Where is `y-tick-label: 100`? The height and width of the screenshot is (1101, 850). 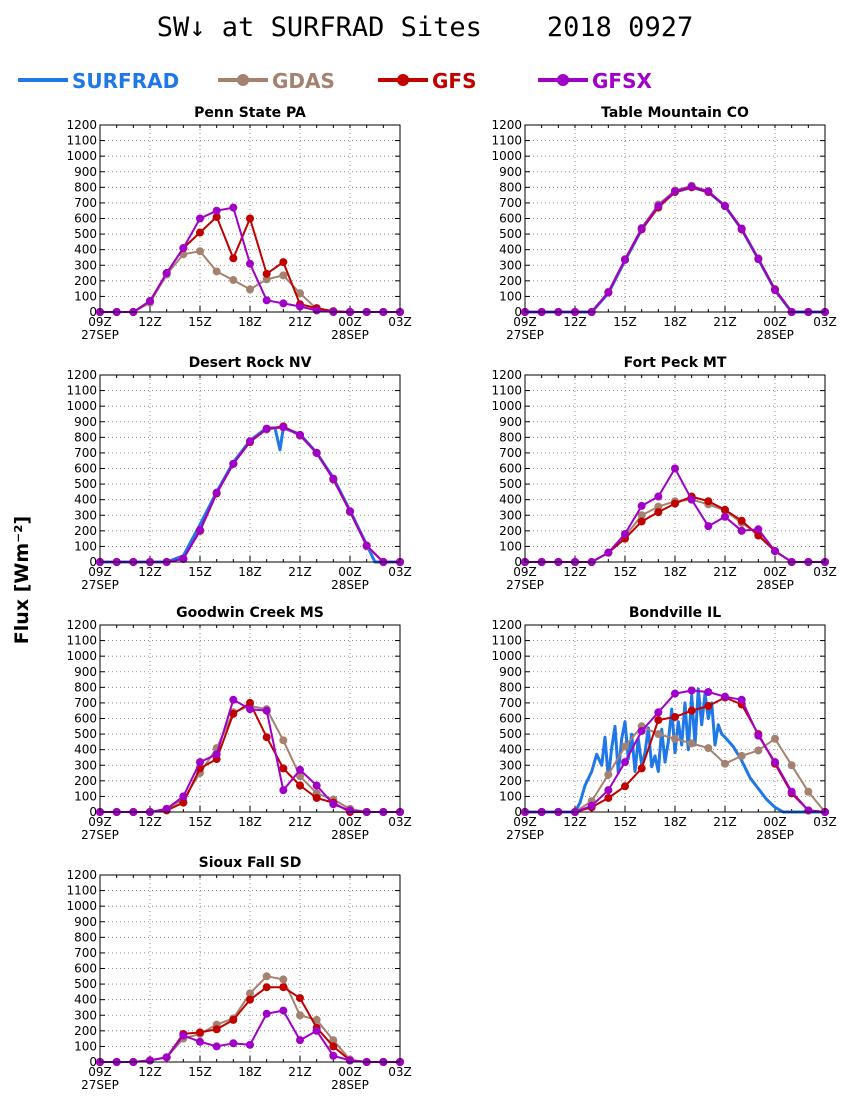 y-tick-label: 100 is located at coordinates (85, 1046).